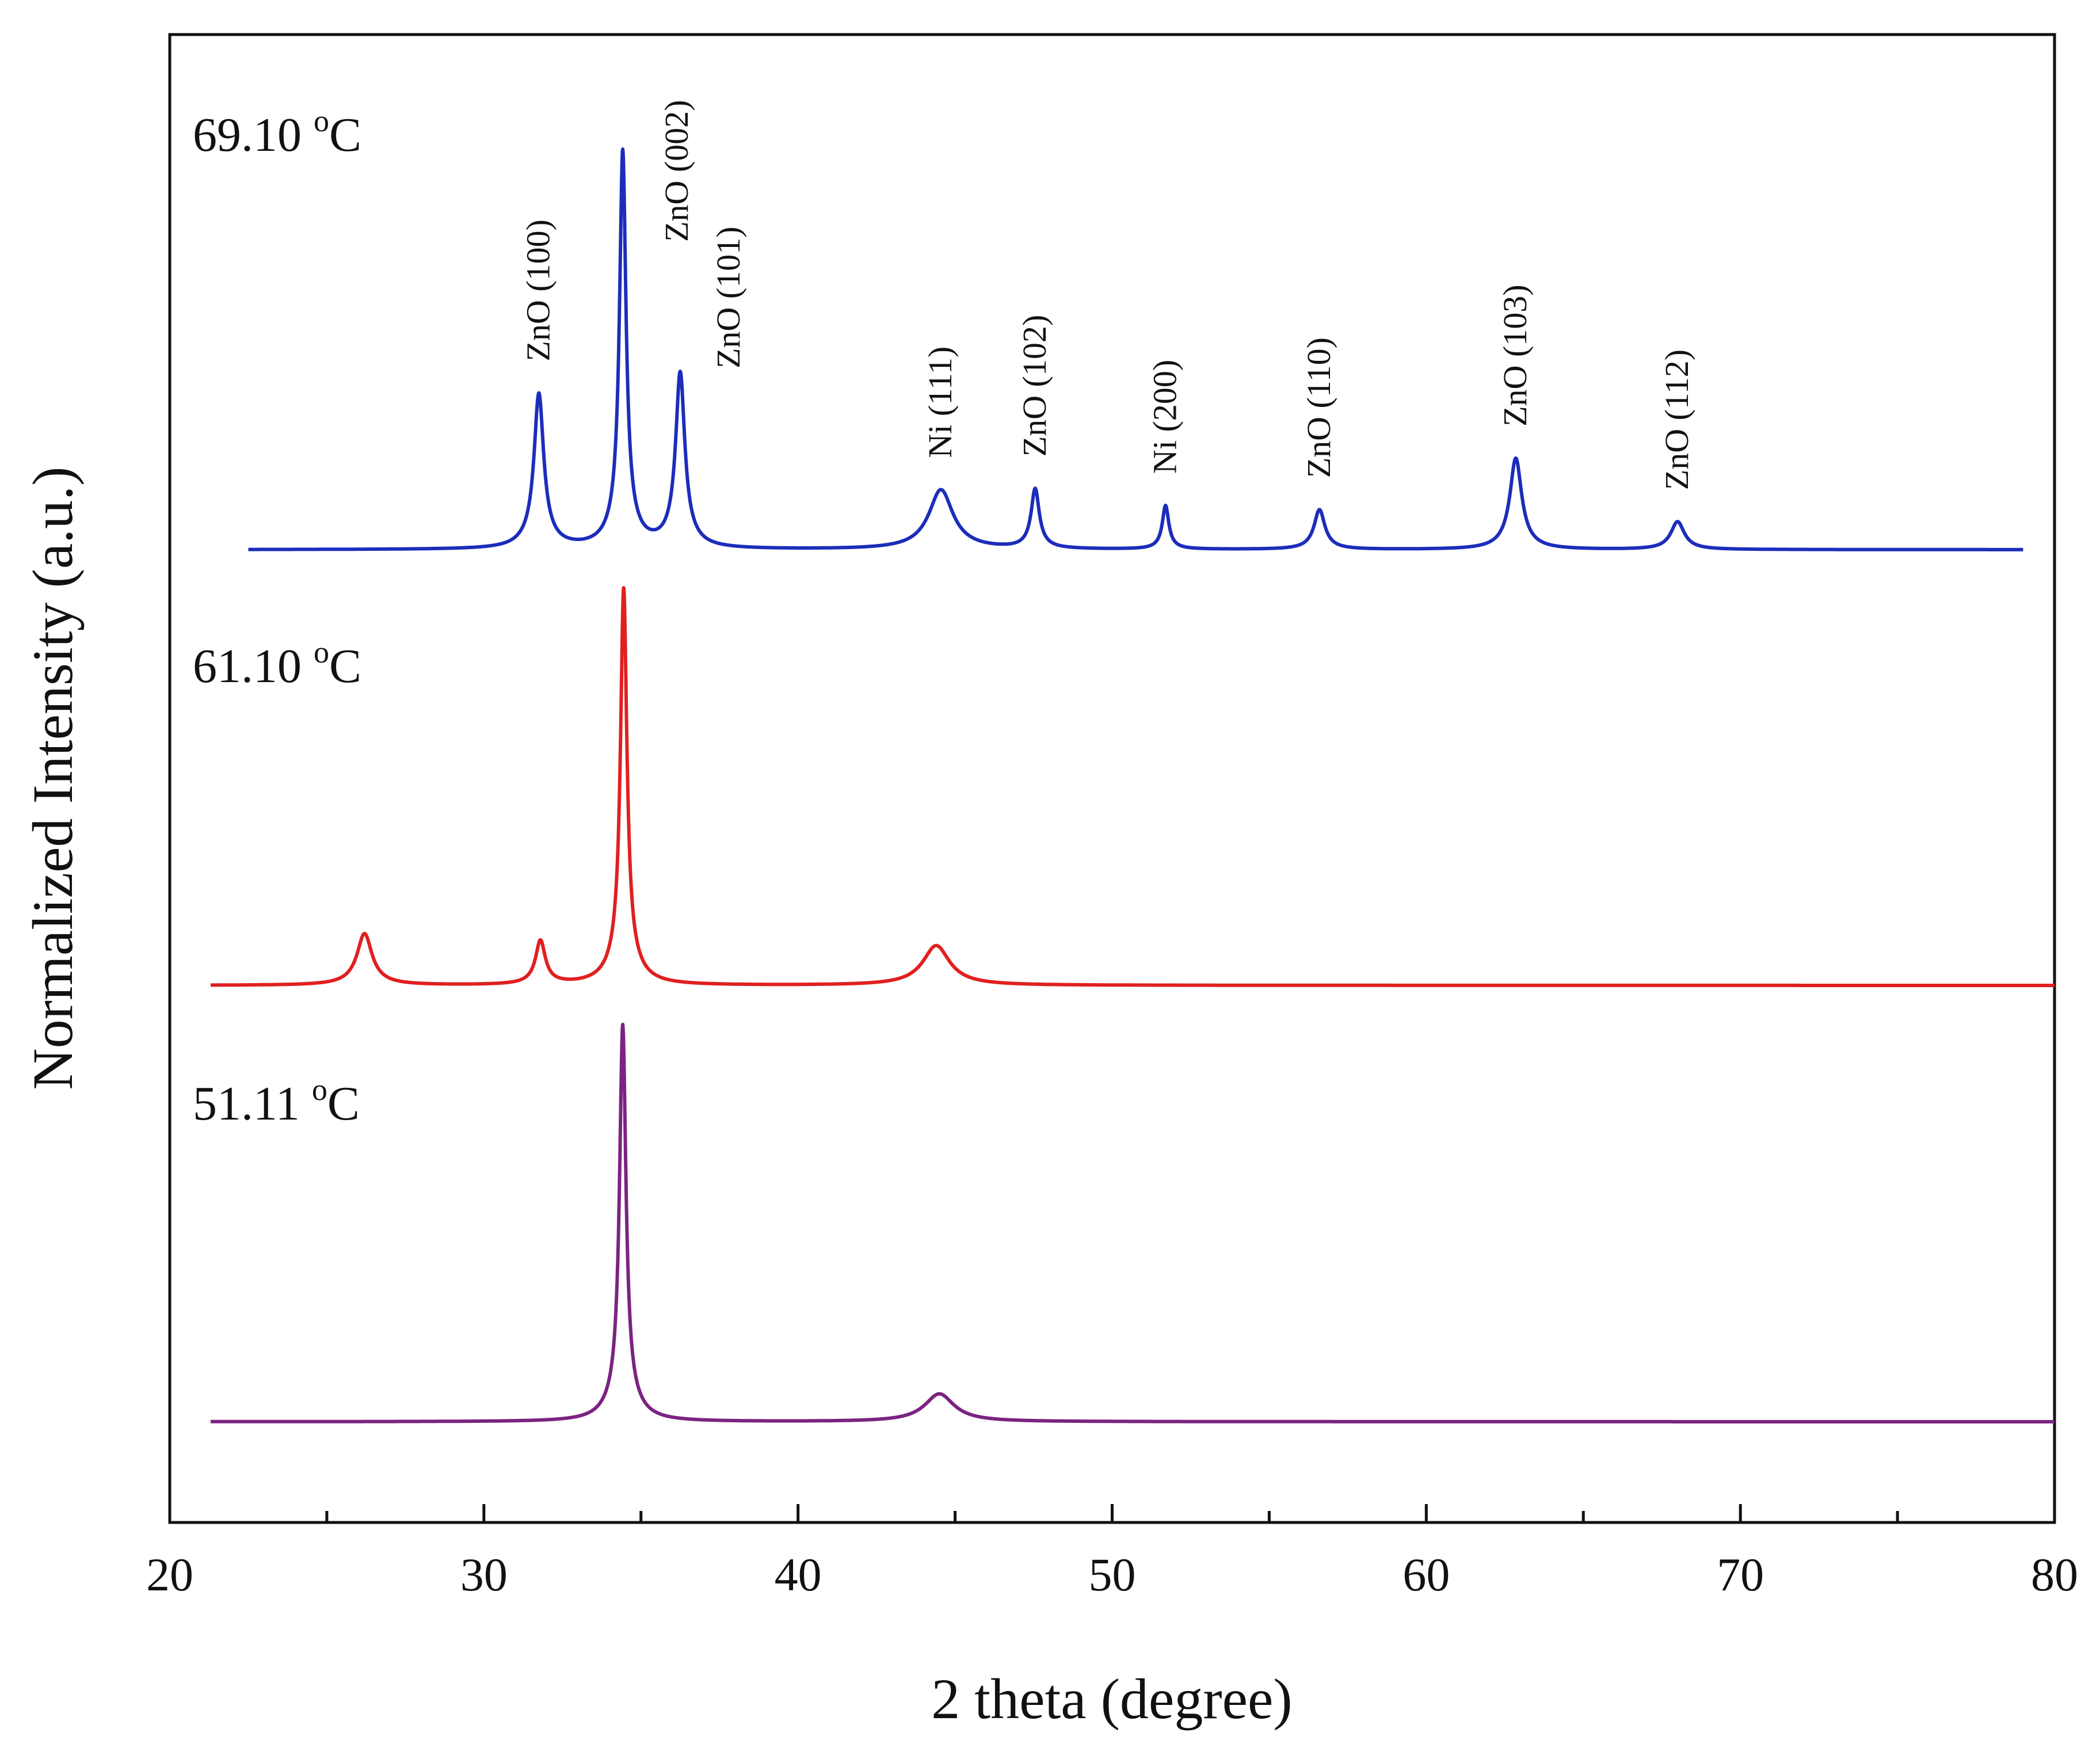 This screenshot has height=1755, width=2100. I want to click on x-tick-label: 80, so click(2054, 1574).